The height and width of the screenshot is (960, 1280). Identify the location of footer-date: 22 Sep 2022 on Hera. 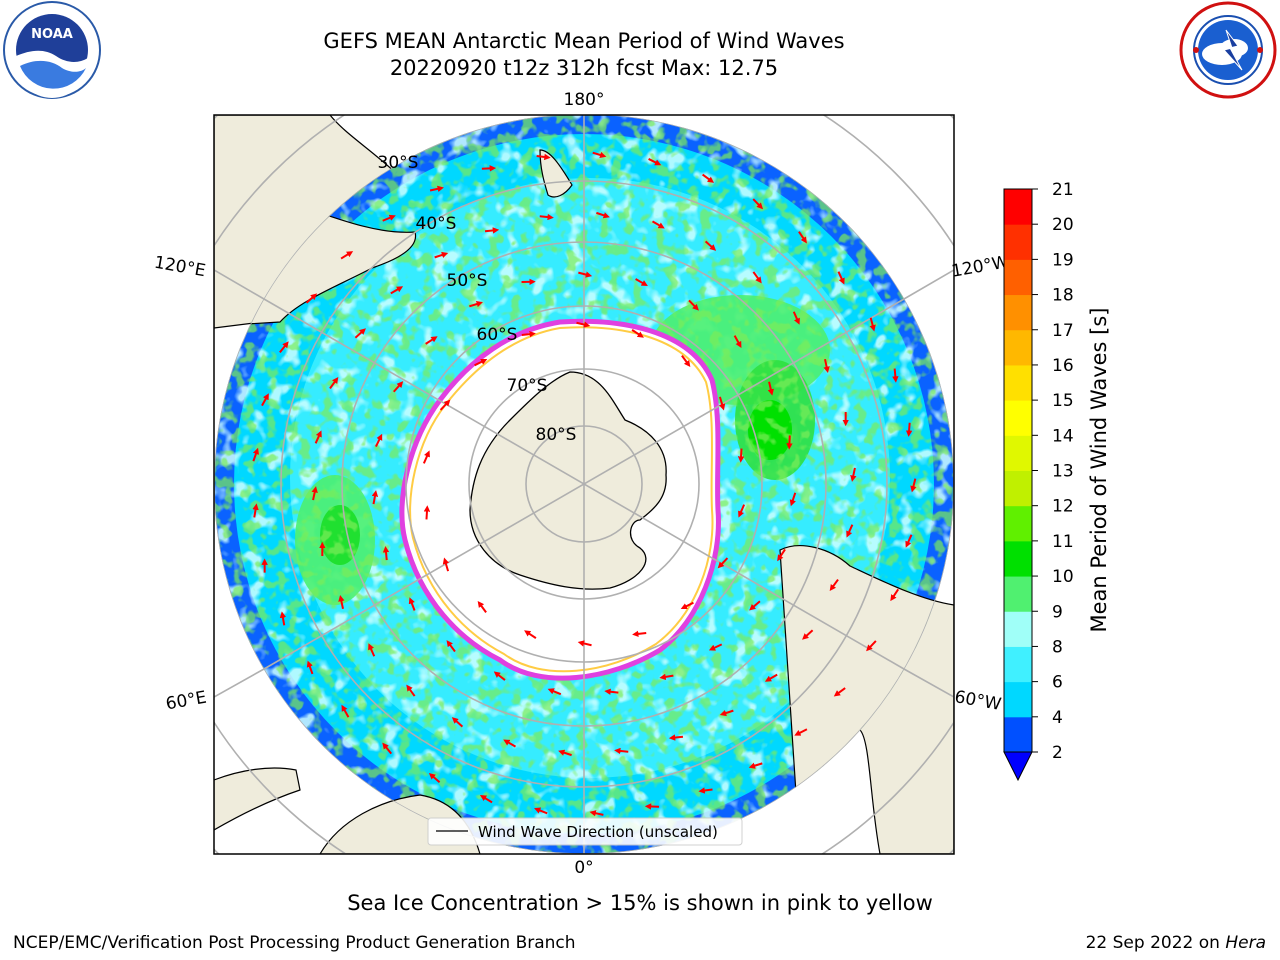
(1176, 943).